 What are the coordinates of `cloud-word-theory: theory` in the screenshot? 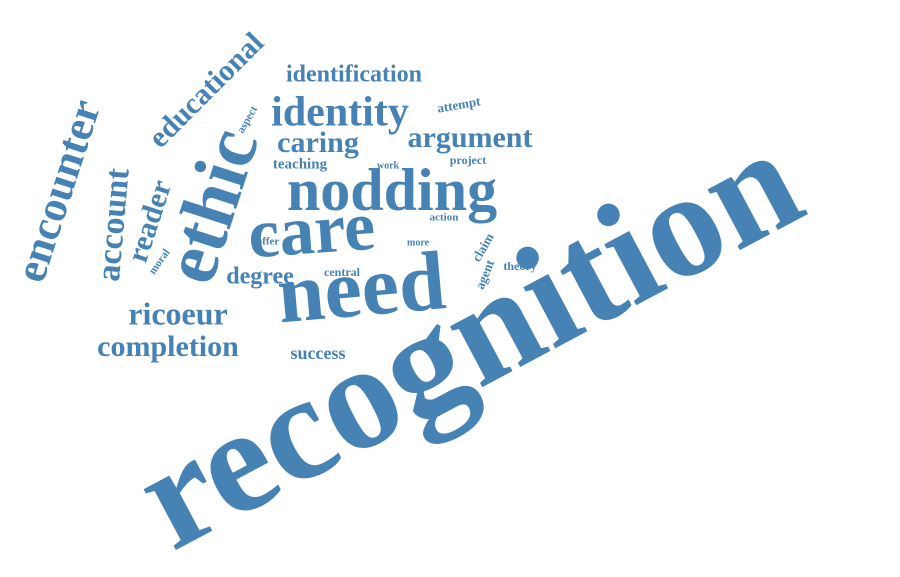 It's located at (519, 266).